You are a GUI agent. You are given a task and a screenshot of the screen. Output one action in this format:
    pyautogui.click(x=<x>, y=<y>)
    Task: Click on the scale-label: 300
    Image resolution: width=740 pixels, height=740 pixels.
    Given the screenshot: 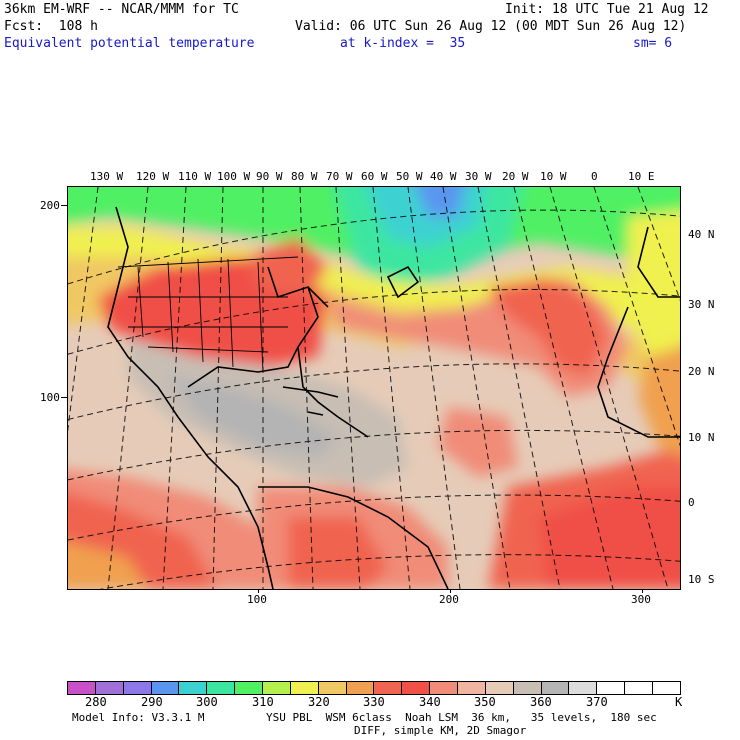 What is the action you would take?
    pyautogui.click(x=207, y=702)
    